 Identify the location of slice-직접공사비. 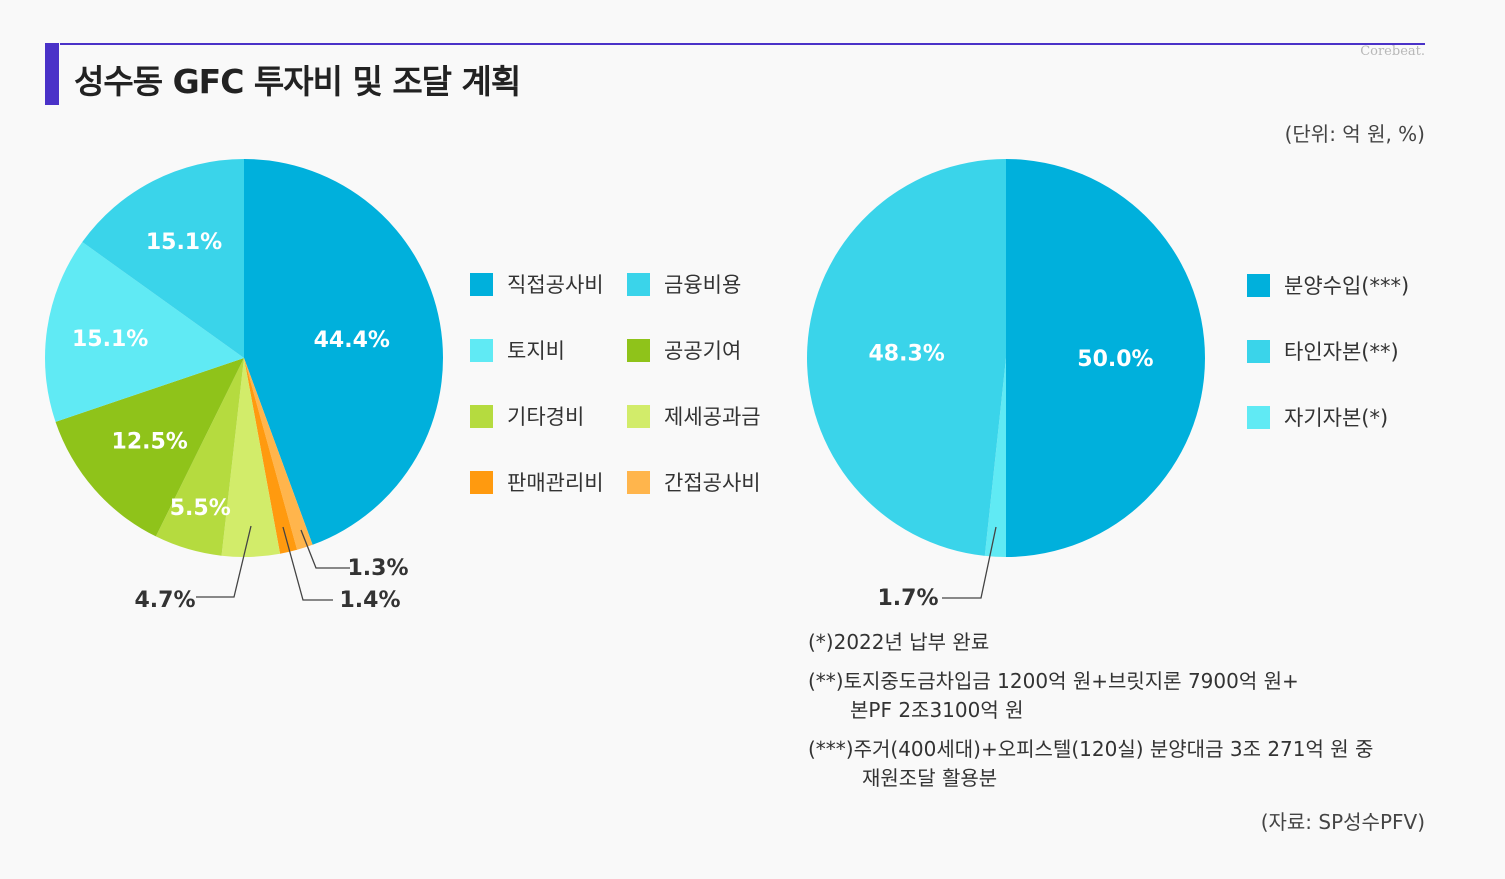
(343, 352).